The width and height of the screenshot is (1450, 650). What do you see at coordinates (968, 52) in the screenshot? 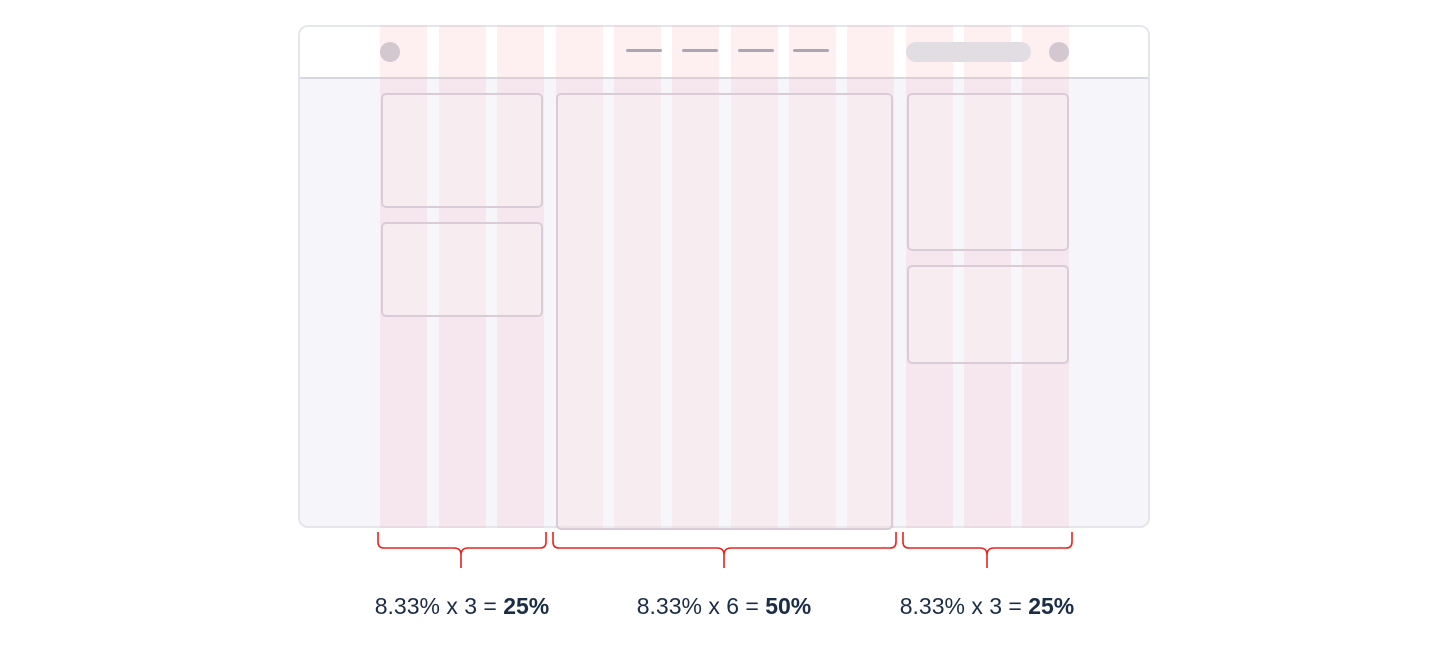
I see `search-bar-placeholder` at bounding box center [968, 52].